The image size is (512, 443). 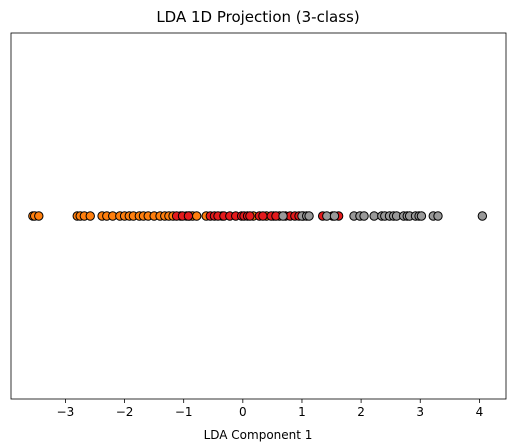 I want to click on data-points, so click(x=258, y=216).